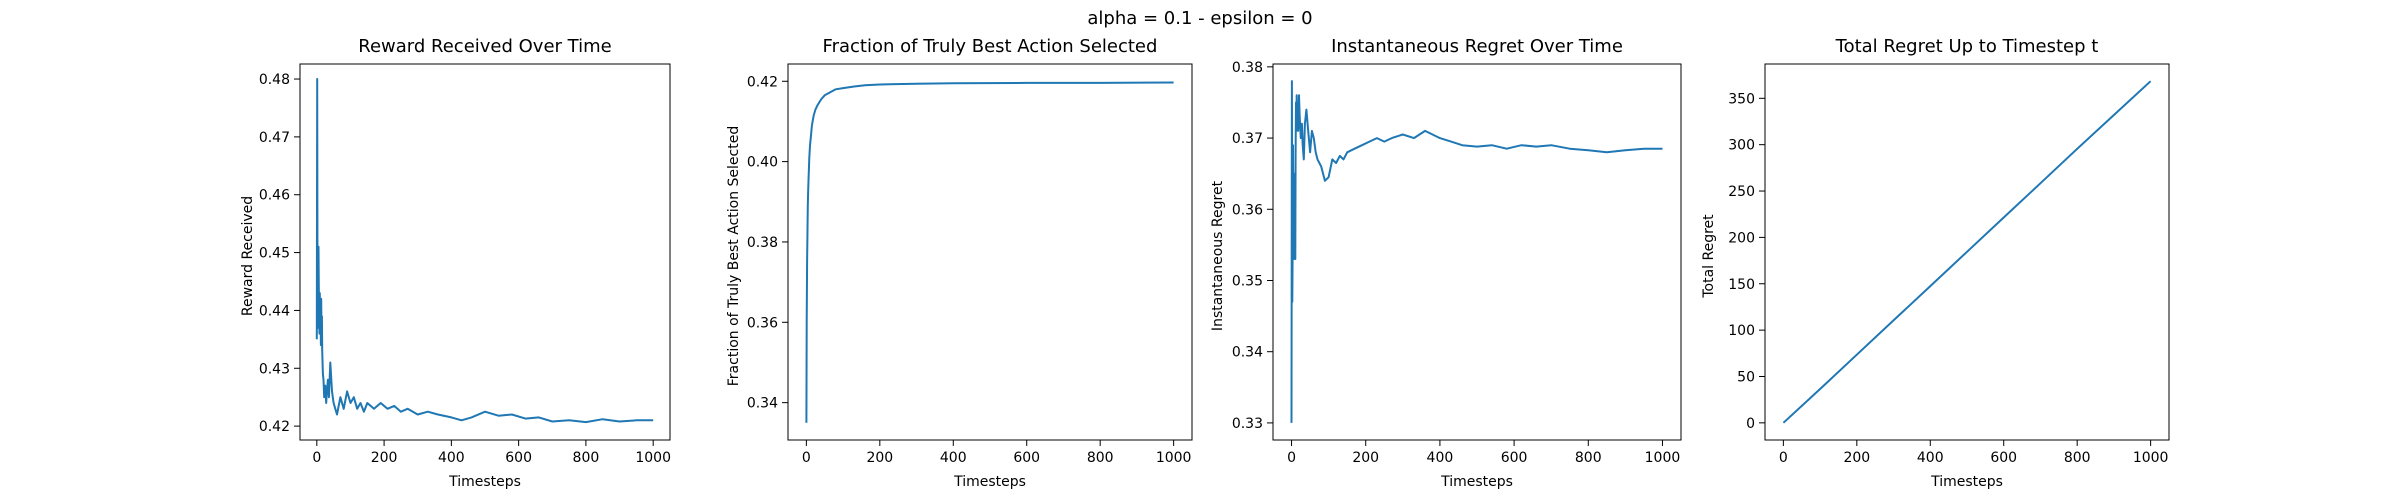 The image size is (2400, 500). I want to click on subplot-title: Reward Received Over Time, so click(484, 46).